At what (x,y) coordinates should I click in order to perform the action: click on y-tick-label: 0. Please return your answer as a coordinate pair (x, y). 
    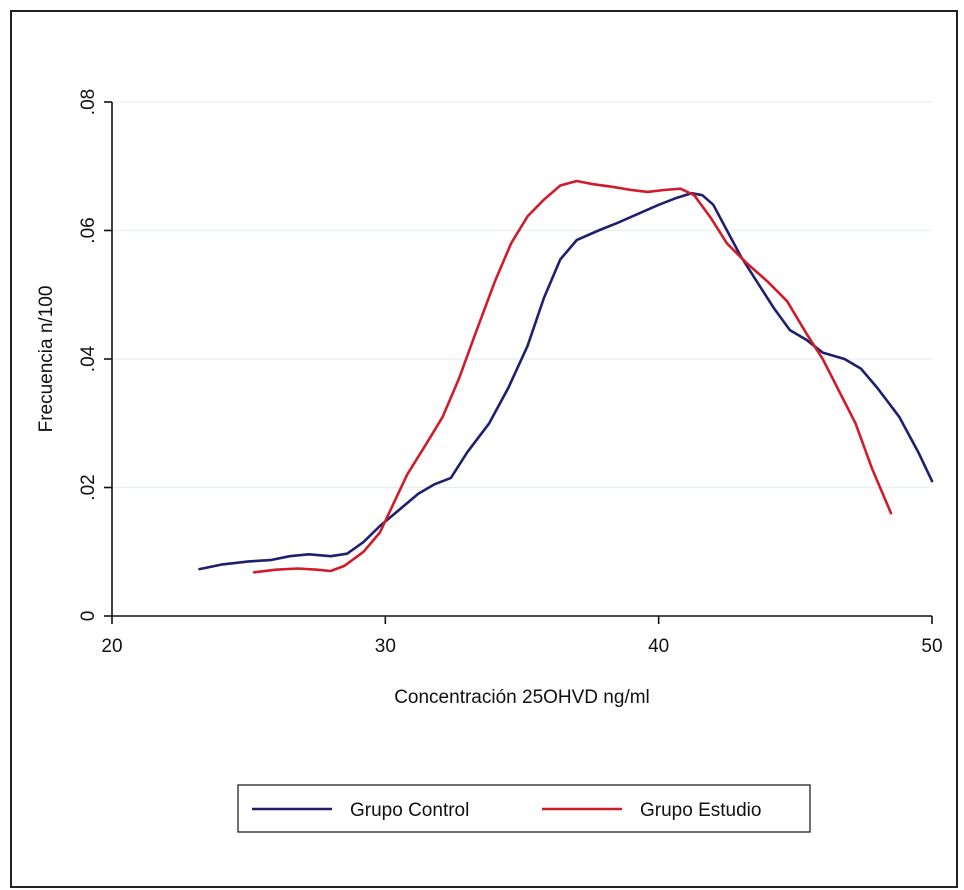
    Looking at the image, I should click on (88, 616).